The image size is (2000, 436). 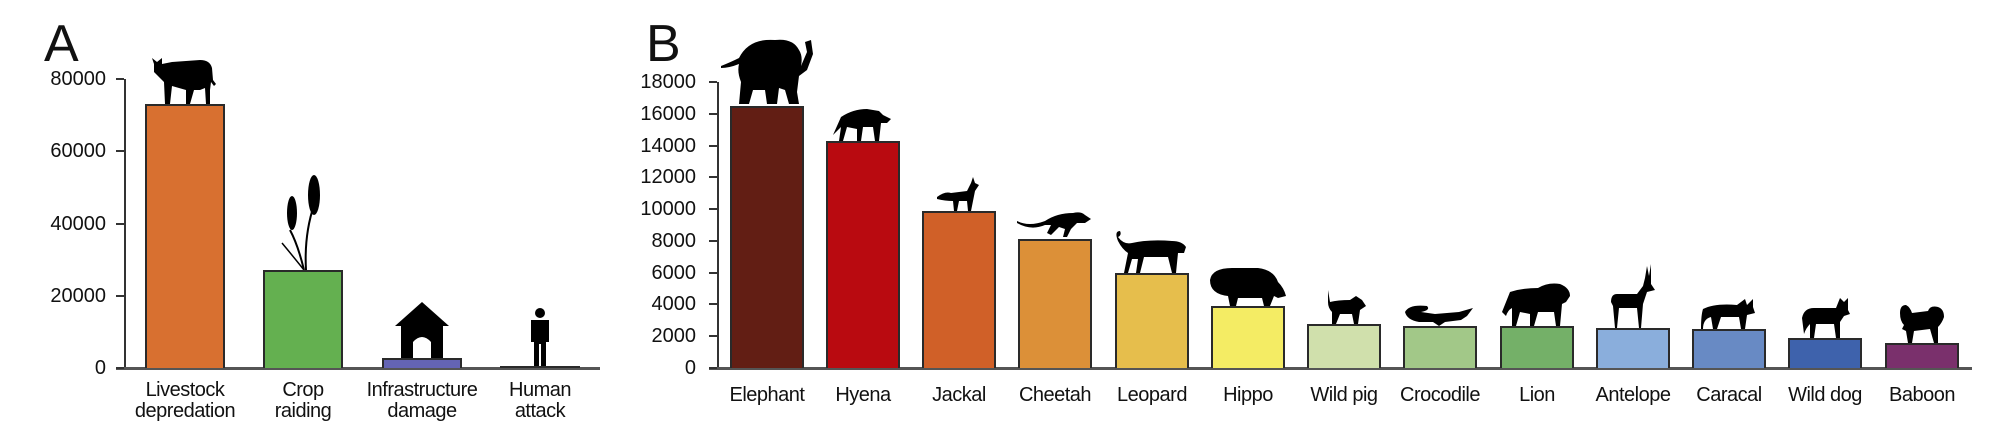 I want to click on bar-lion, so click(x=1537, y=346).